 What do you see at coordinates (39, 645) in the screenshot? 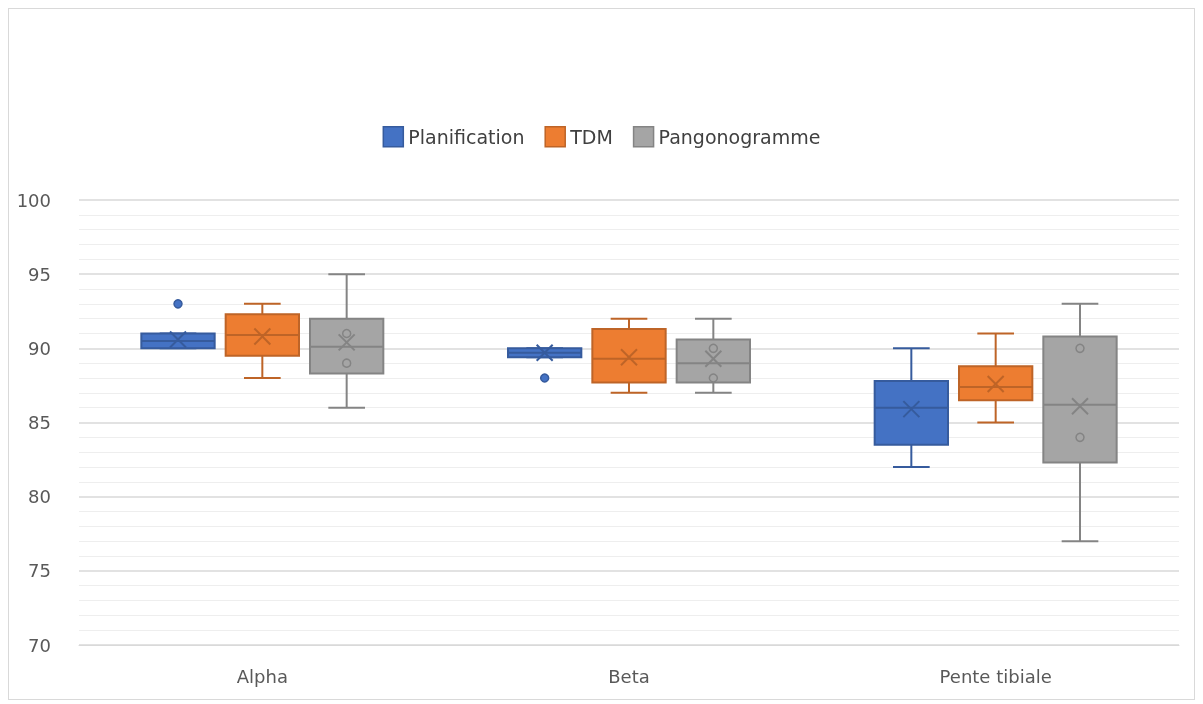
I see `y-tick-label: 70` at bounding box center [39, 645].